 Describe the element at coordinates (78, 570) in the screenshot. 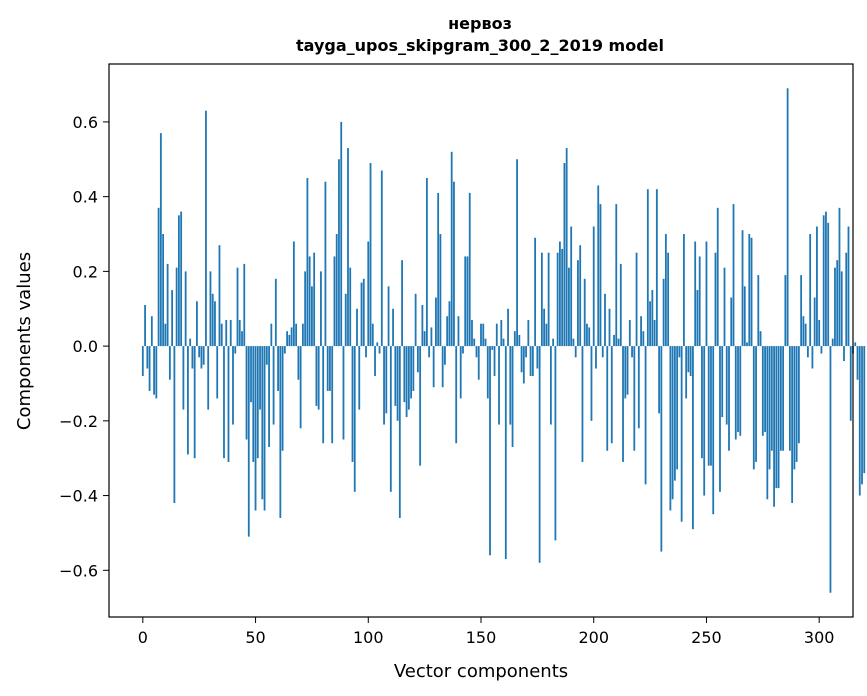

I see `y-tick-label: −0.6` at that location.